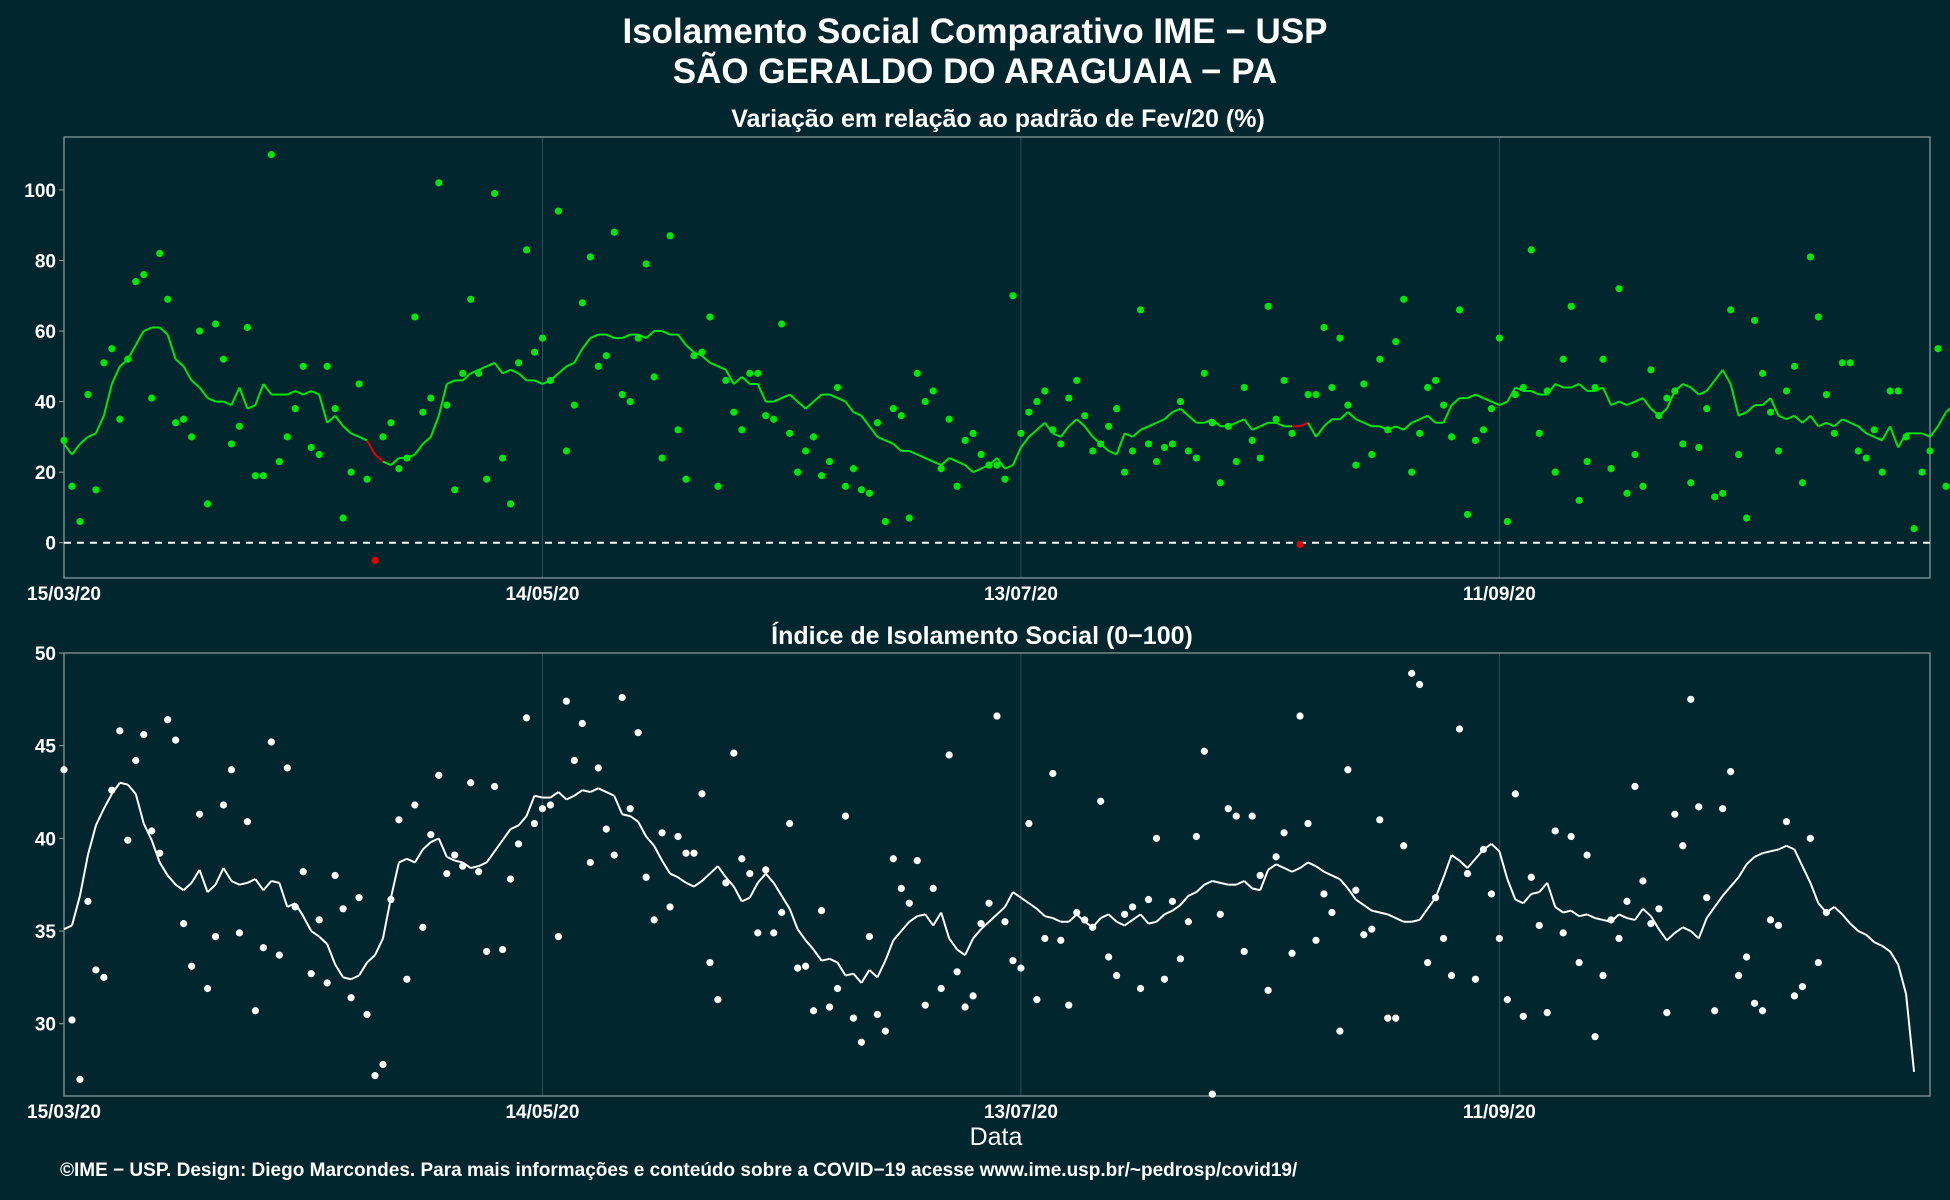  I want to click on bottom-x-tick-label: 14/05/20, so click(542, 1112).